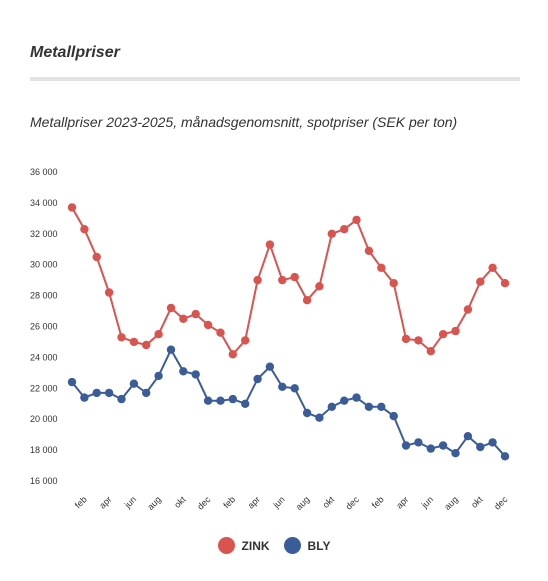  What do you see at coordinates (44, 481) in the screenshot?
I see `y-tick-label: 16 000` at bounding box center [44, 481].